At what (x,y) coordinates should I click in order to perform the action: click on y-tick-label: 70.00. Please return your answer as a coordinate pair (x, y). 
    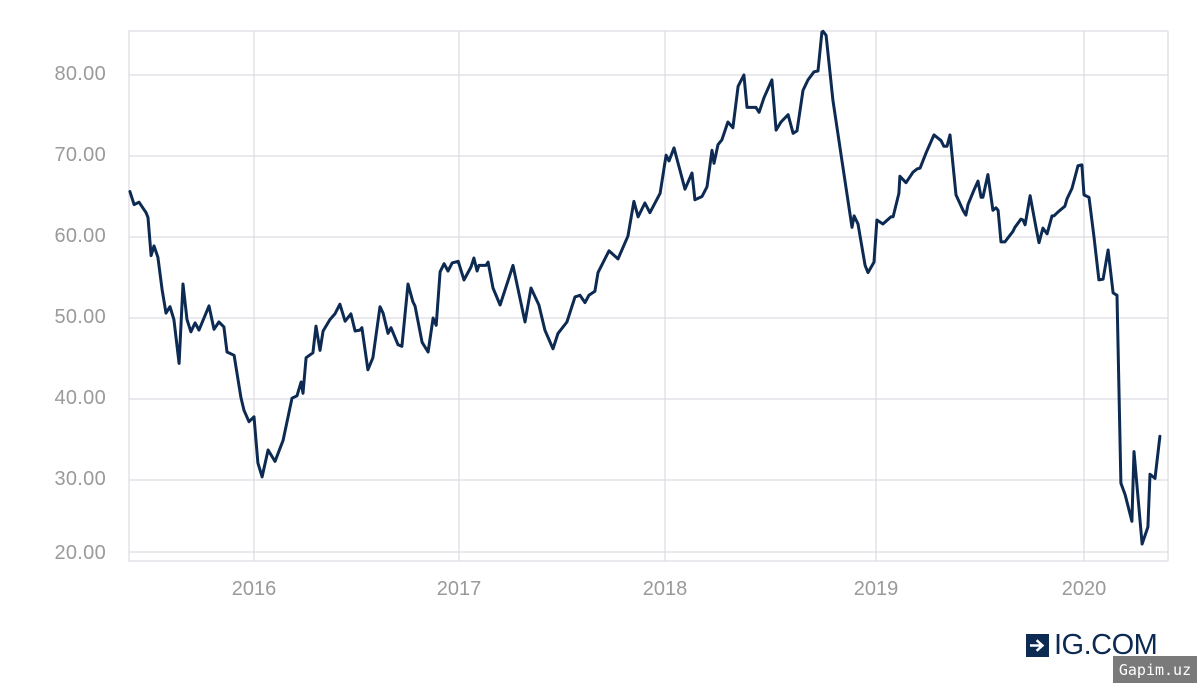
    Looking at the image, I should click on (80, 155).